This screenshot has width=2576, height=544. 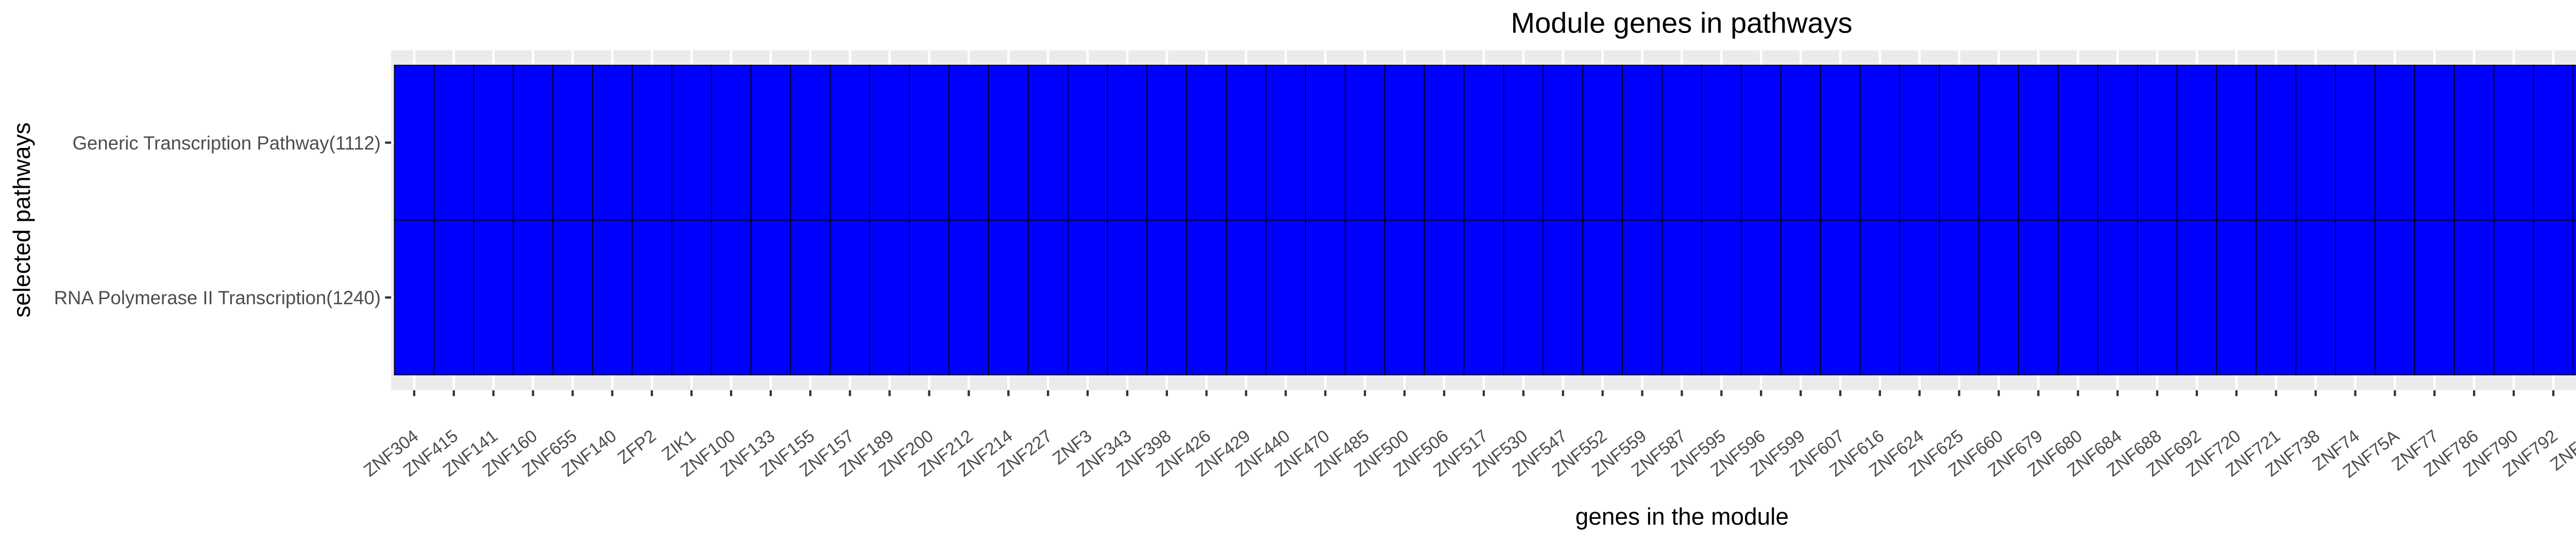 I want to click on svg-text:RNA Polymerase II Transcriptio: RNA Polymerase II Transcription(1240), so click(x=217, y=297).